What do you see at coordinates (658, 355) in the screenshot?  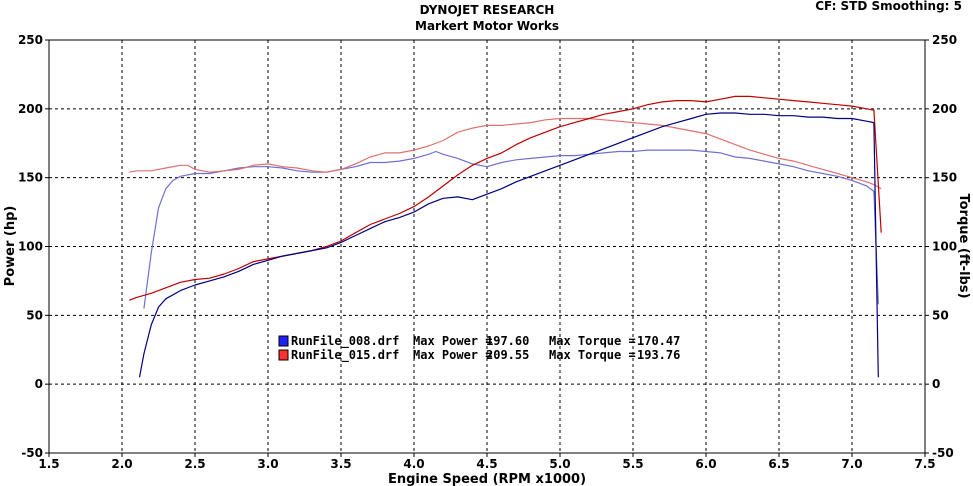 I see `legend-torque-value-run015: 193.76` at bounding box center [658, 355].